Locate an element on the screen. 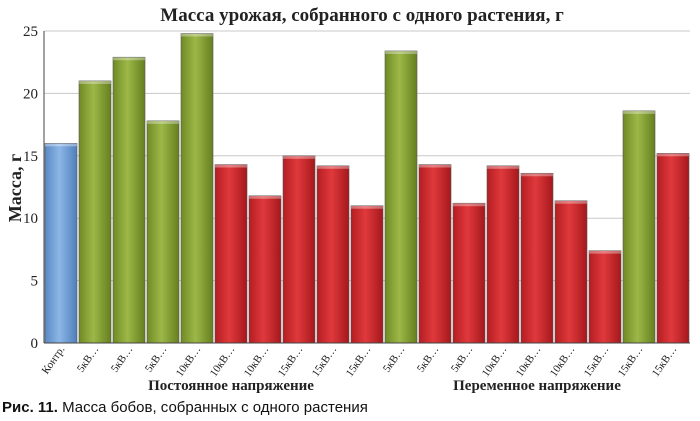 The width and height of the screenshot is (700, 421). y-tick-label: 25 is located at coordinates (30, 32).